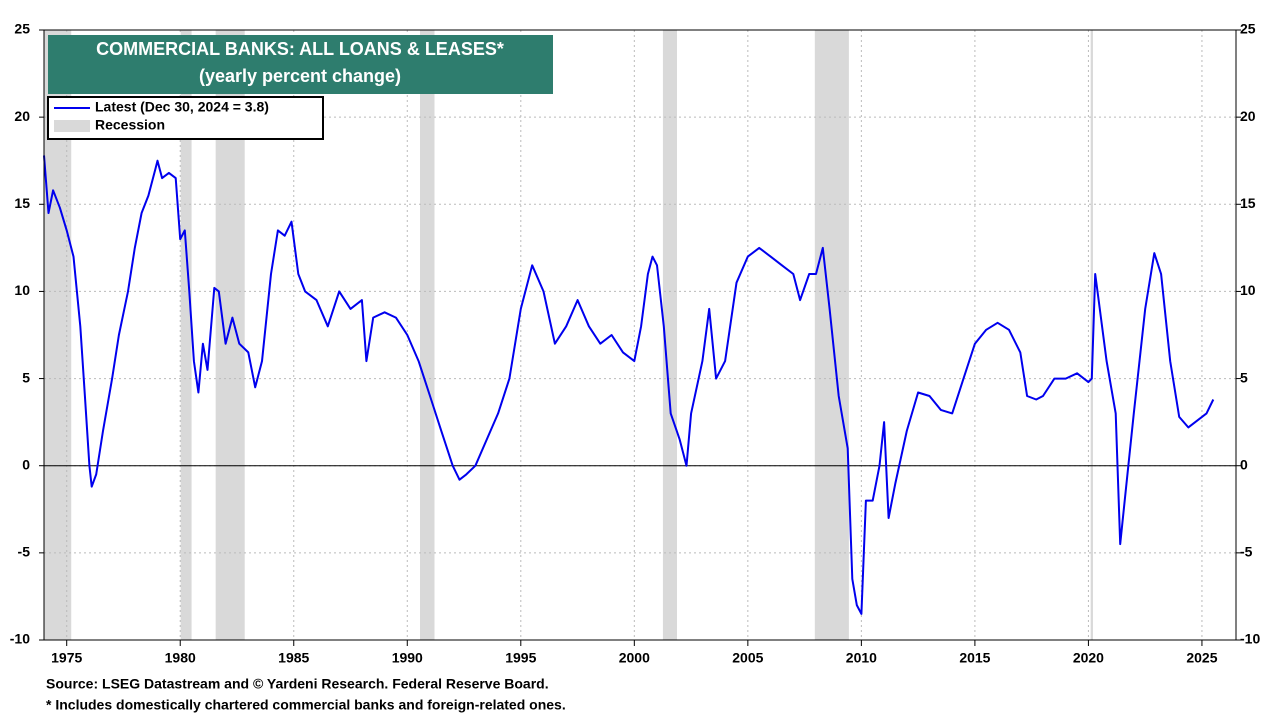  I want to click on chart-title: COMMERCIAL BANKS: ALL LOANS & LEASES*, so click(300, 49).